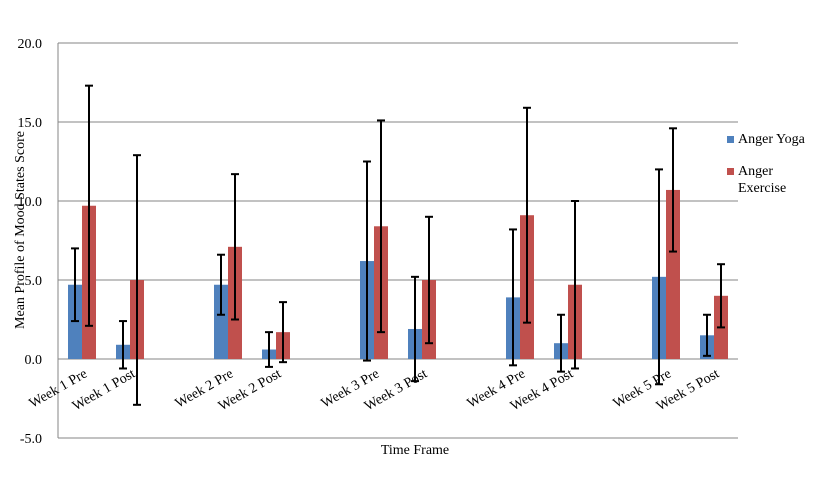  What do you see at coordinates (772, 139) in the screenshot?
I see `legend-label: Anger Yoga` at bounding box center [772, 139].